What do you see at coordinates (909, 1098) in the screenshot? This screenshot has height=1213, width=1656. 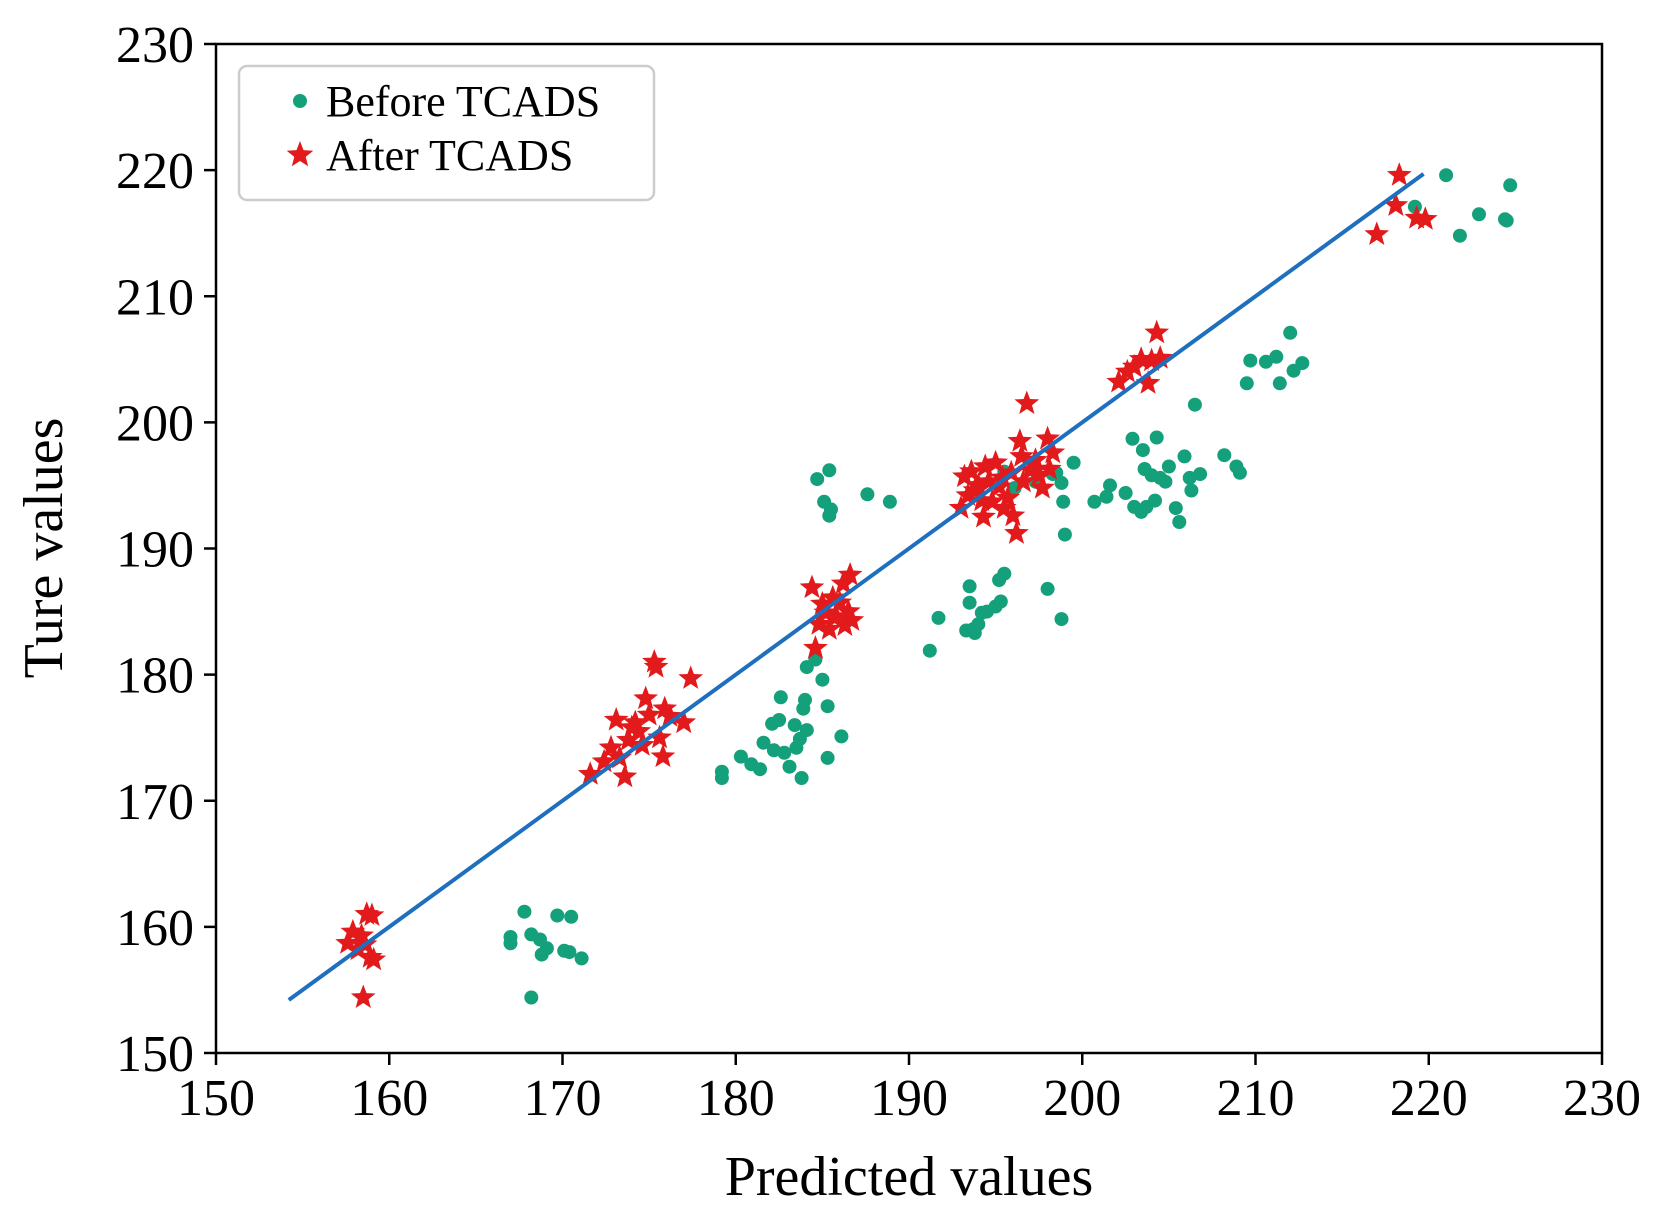 I see `x-tick-label: 190` at bounding box center [909, 1098].